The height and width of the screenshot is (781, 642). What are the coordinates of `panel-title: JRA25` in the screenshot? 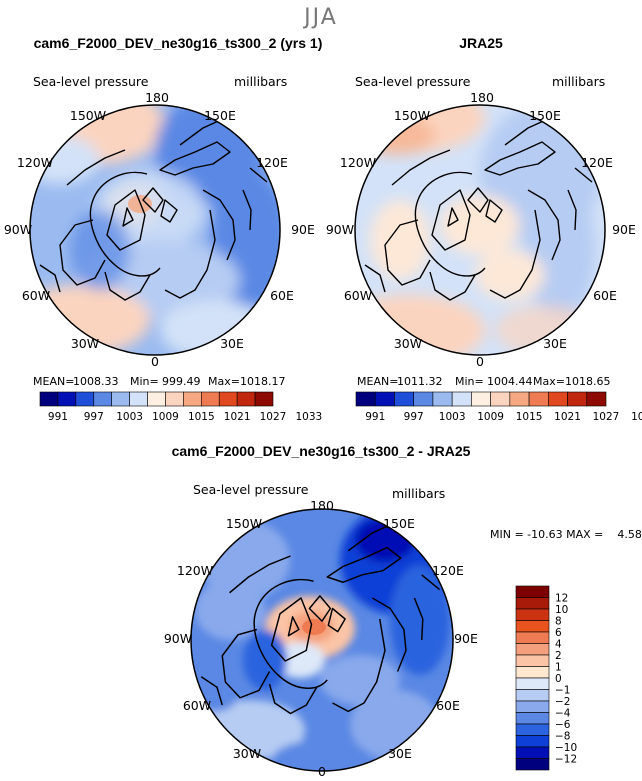 It's located at (481, 43).